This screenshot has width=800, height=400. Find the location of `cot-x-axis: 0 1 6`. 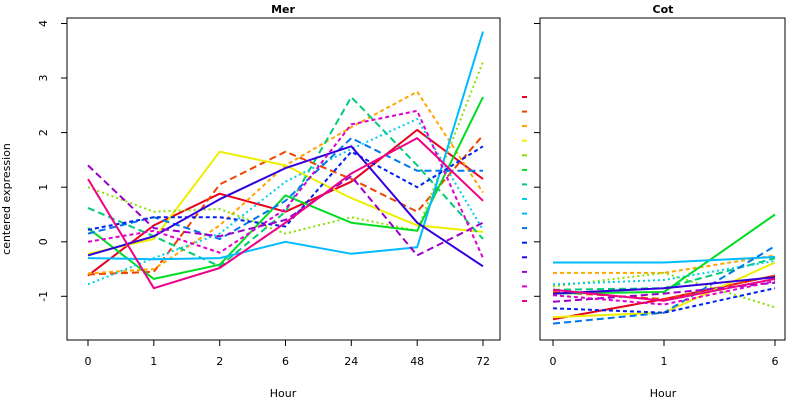

cot-x-axis: 0 1 6 is located at coordinates (664, 354).